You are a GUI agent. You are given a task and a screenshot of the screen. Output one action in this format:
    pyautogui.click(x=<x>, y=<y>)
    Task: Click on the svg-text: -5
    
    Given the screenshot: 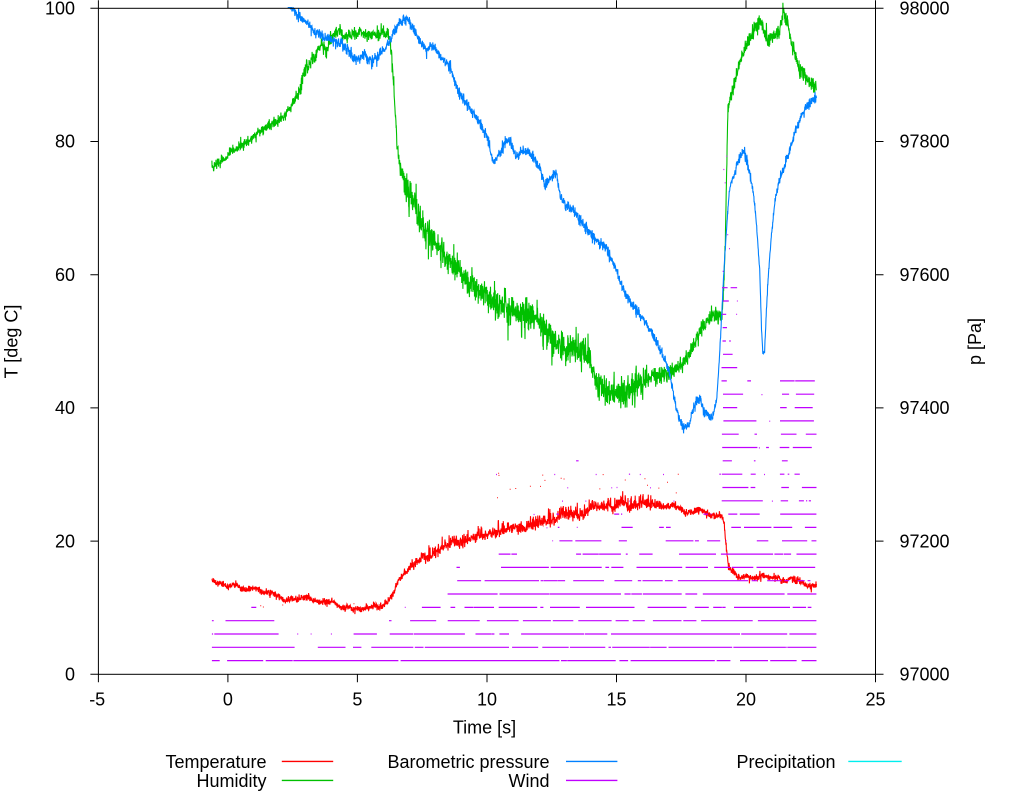 What is the action you would take?
    pyautogui.click(x=97, y=700)
    